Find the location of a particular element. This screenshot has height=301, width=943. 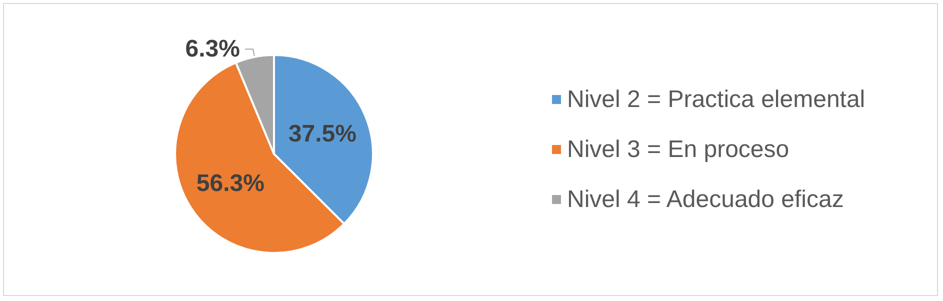

data-label: 56.3% is located at coordinates (230, 183).